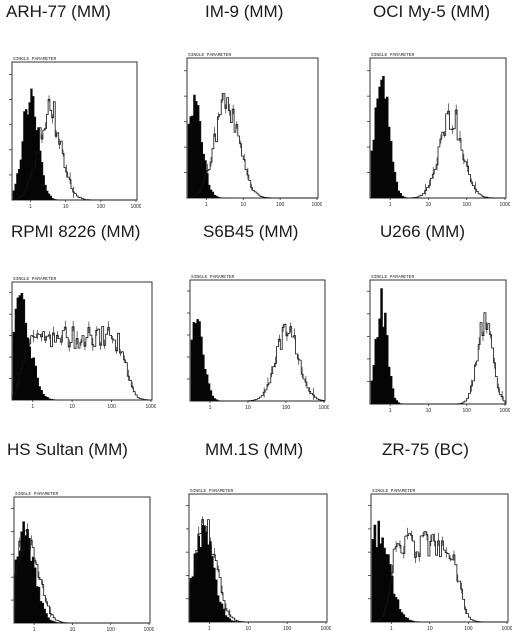 The width and height of the screenshot is (520, 642). Describe the element at coordinates (432, 11) in the screenshot. I see `panel-title: OCI My-5 (MM)` at that location.